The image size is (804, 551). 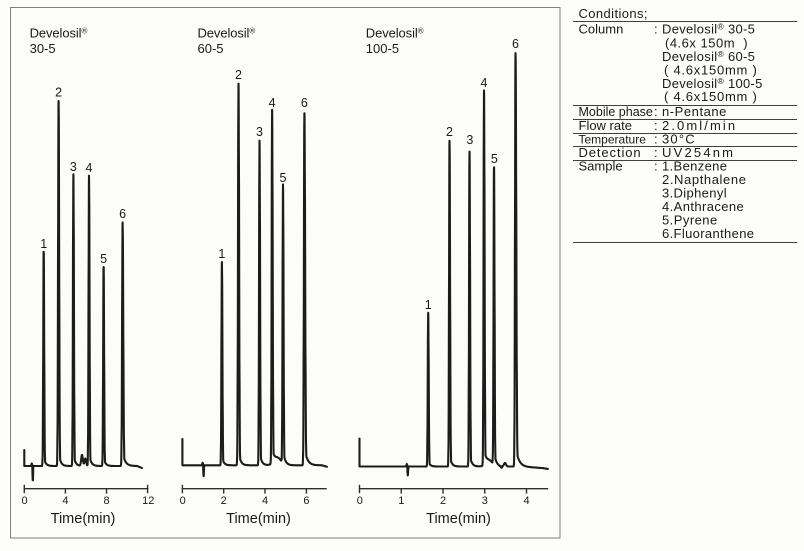 What do you see at coordinates (613, 13) in the screenshot?
I see `svg-text: Conditions;` at bounding box center [613, 13].